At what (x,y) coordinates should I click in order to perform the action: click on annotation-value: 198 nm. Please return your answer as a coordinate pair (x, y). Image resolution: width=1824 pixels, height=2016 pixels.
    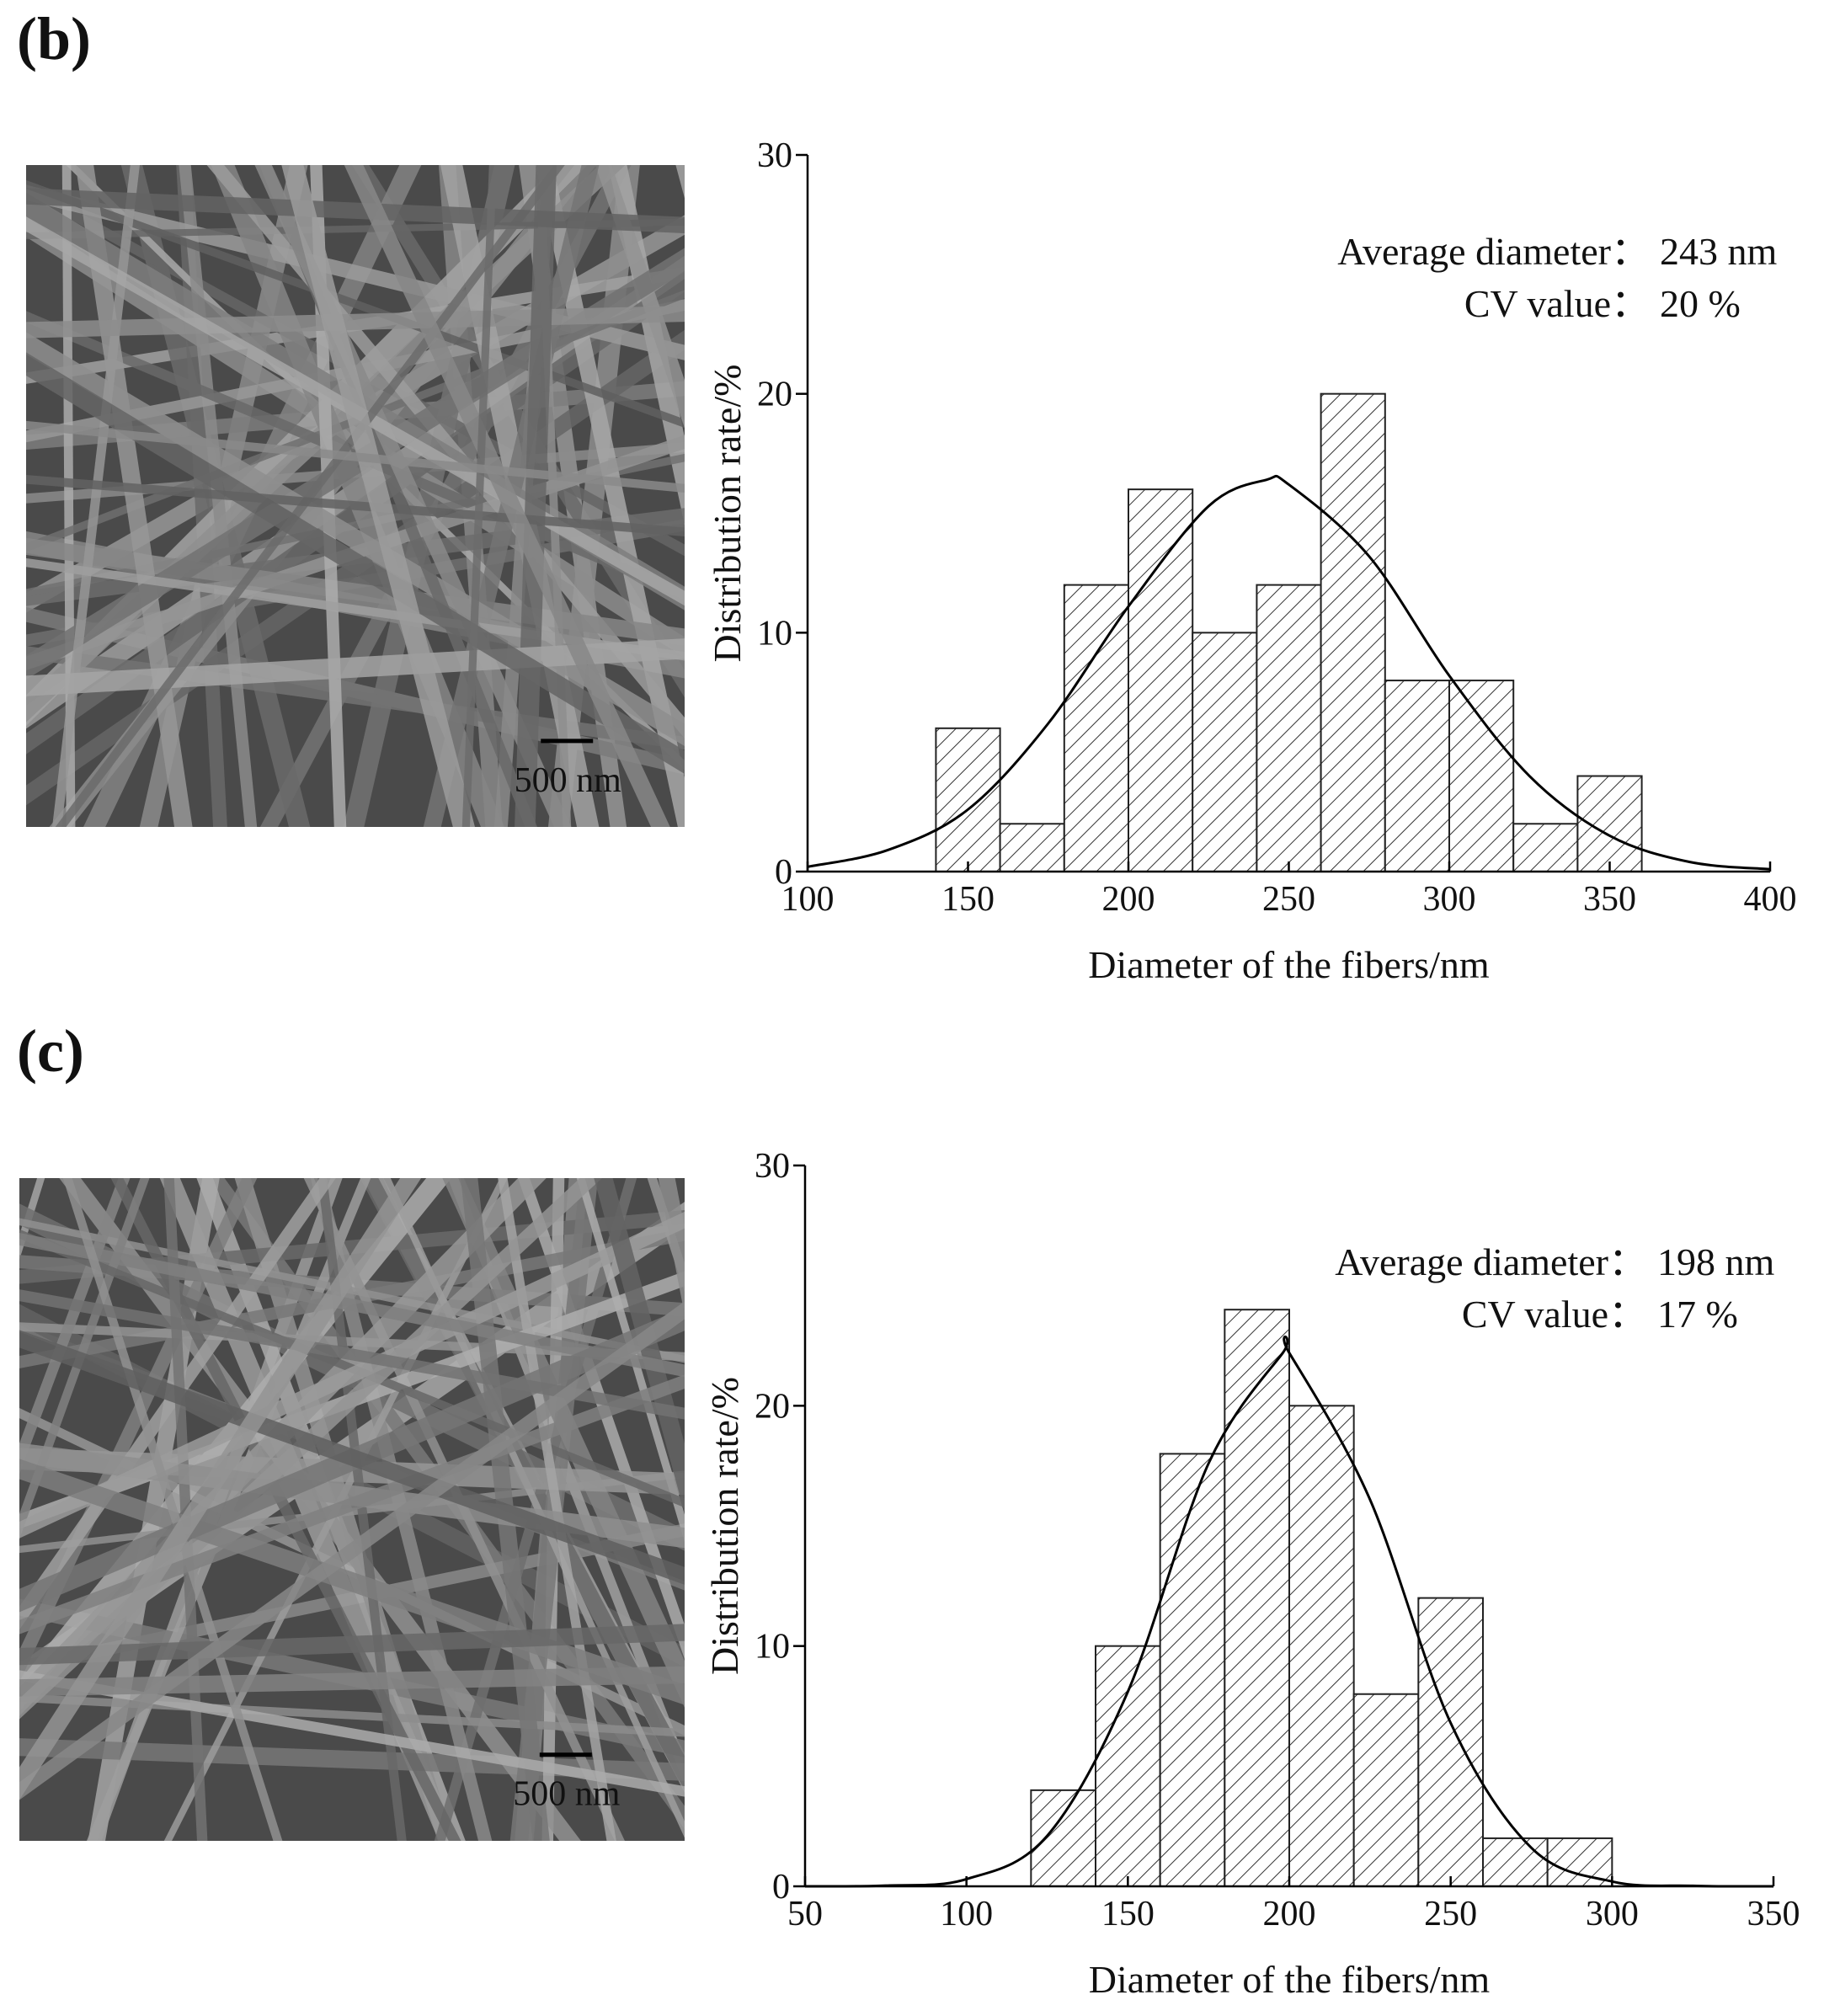
    Looking at the image, I should click on (1716, 1261).